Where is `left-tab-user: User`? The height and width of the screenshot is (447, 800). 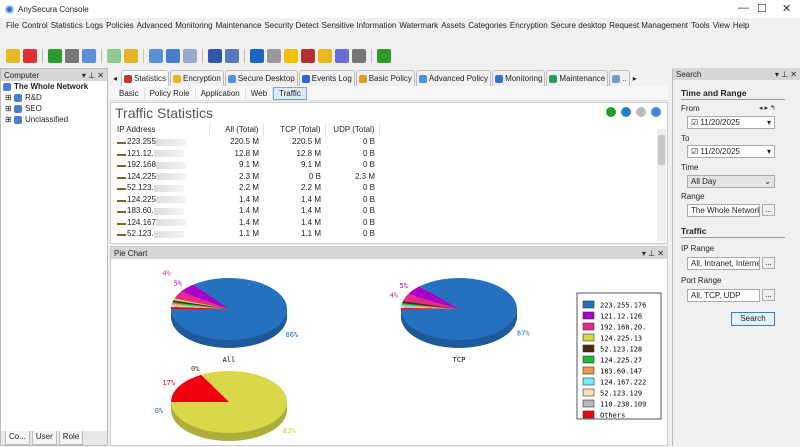
left-tab-user: User is located at coordinates (44, 438).